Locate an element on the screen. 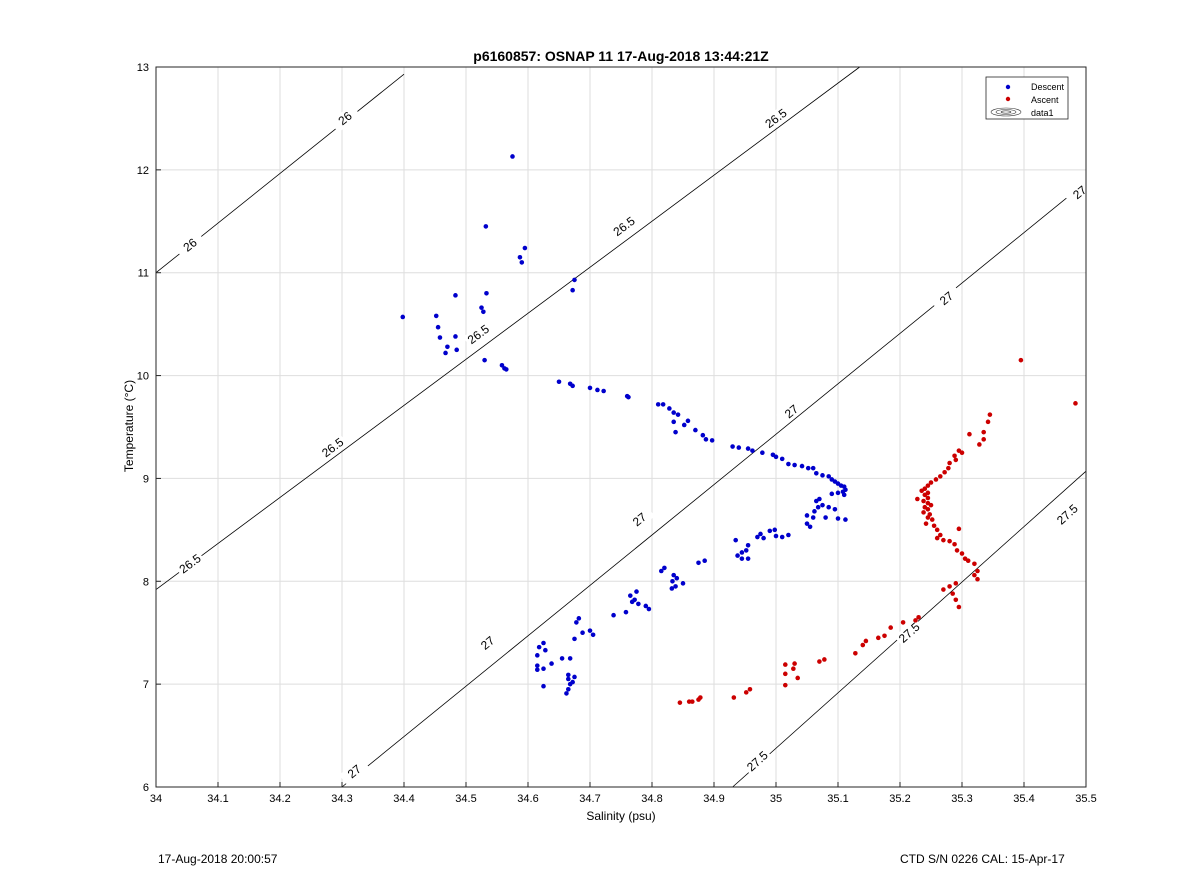 The image size is (1200, 885). y-tick-label: 7 is located at coordinates (146, 685).